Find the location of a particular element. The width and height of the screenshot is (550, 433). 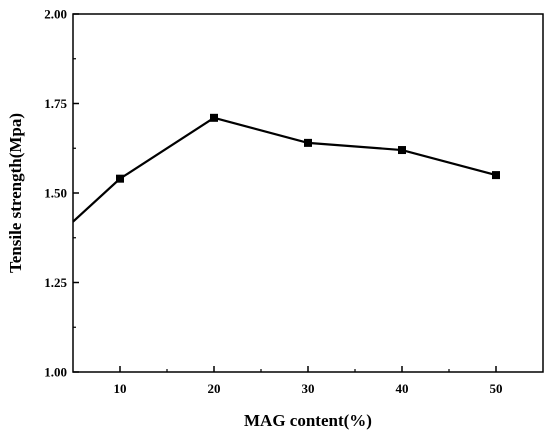

x-tick-label: 30 is located at coordinates (308, 388).